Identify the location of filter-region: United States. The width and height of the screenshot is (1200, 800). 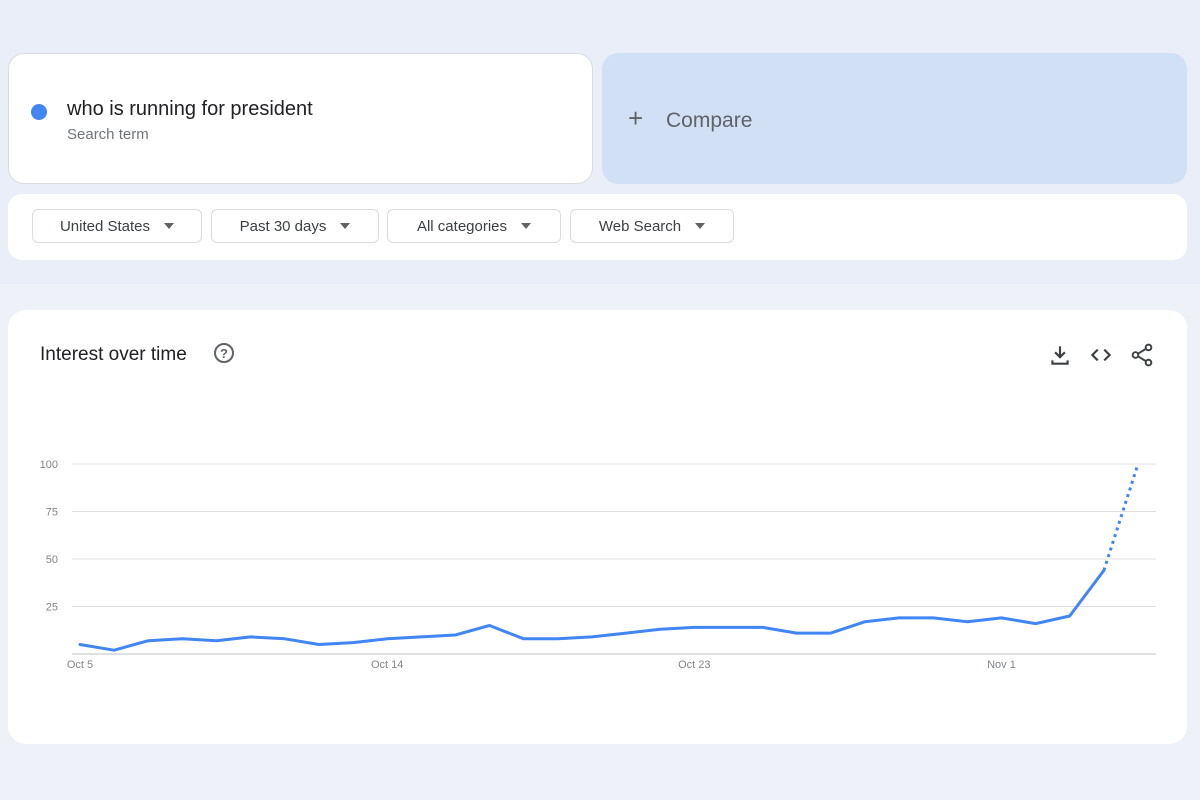
(117, 226).